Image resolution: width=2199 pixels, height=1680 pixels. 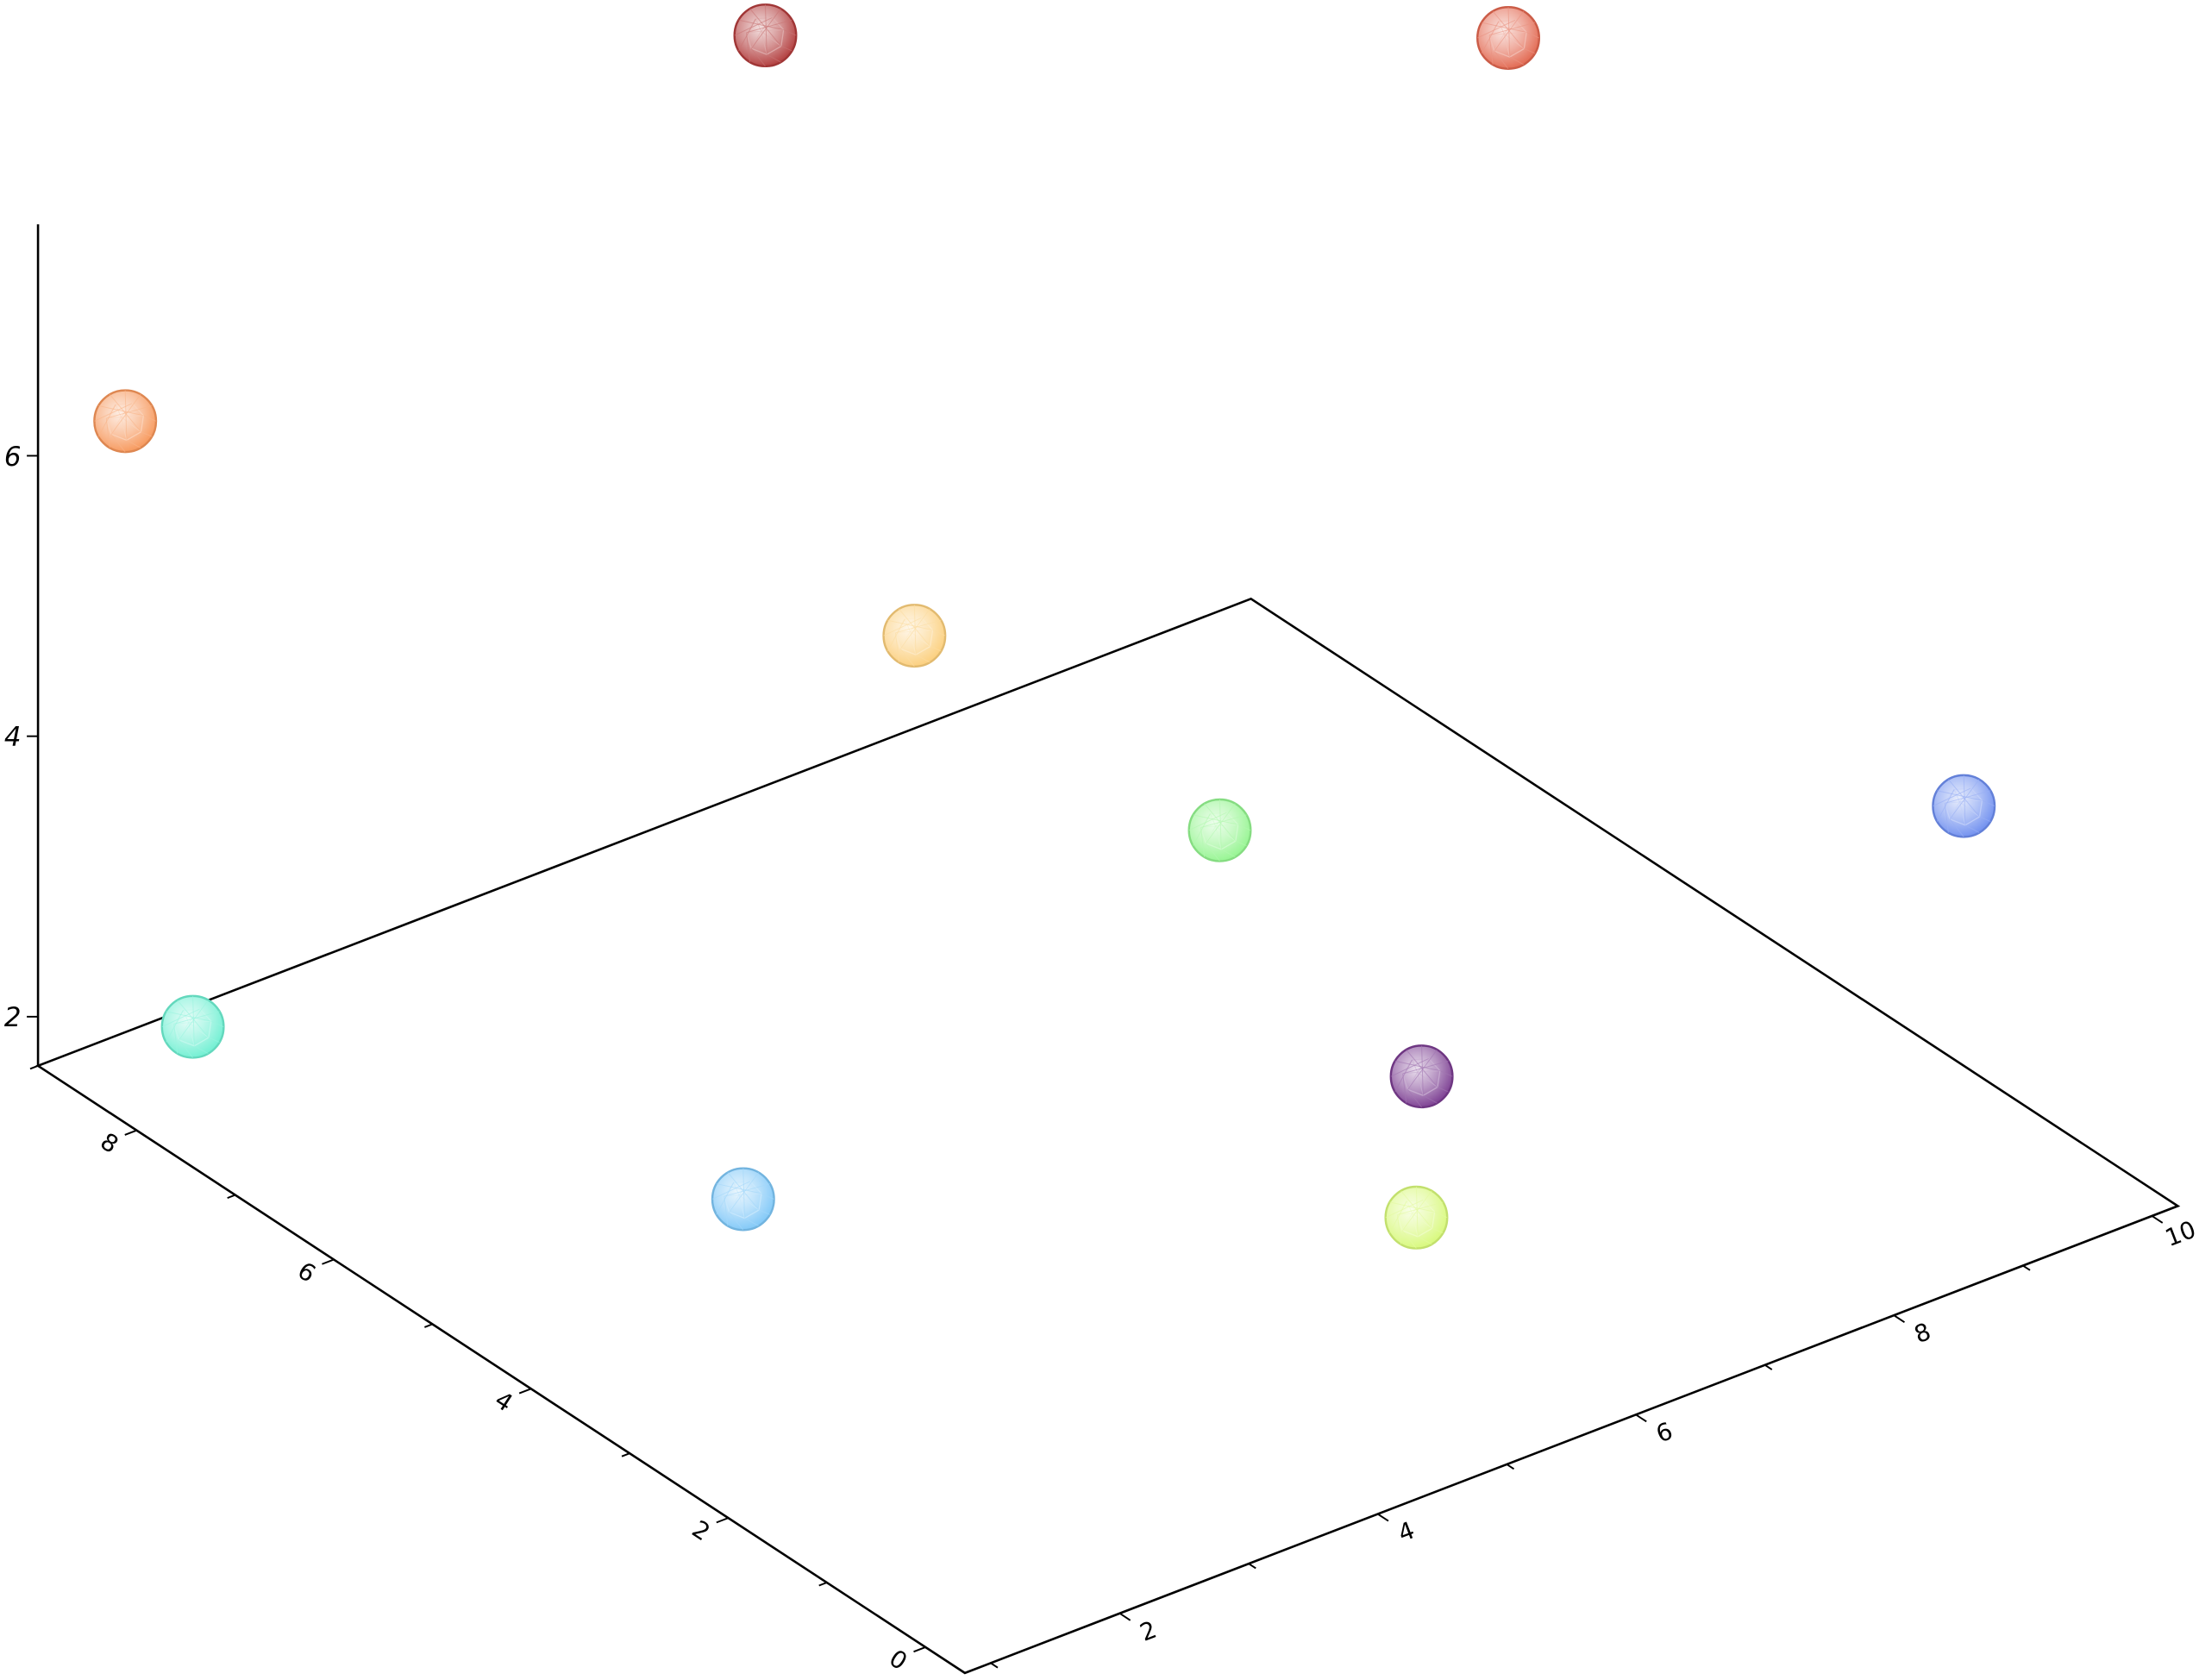 What do you see at coordinates (13, 738) in the screenshot?
I see `z-tick-label: 4` at bounding box center [13, 738].